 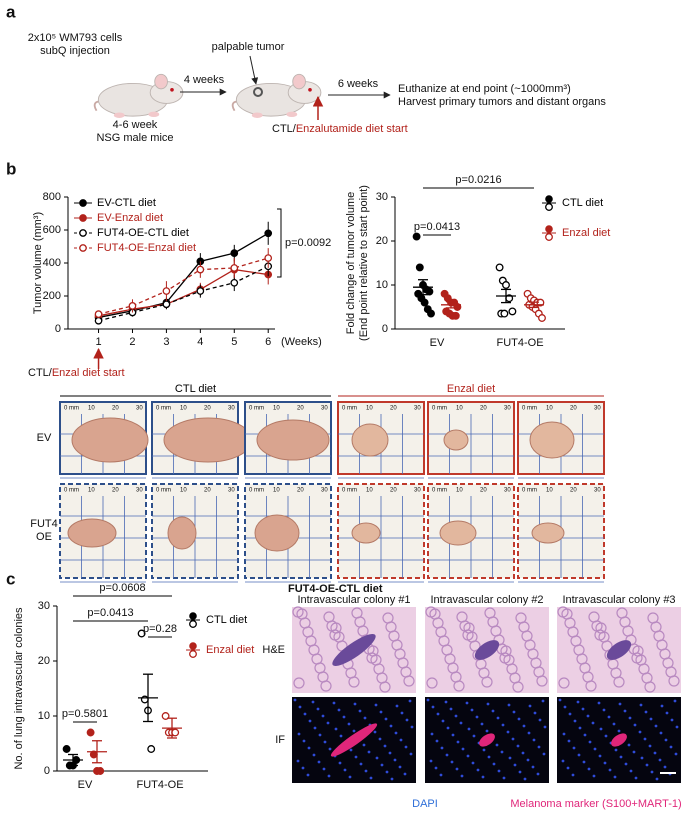 I want to click on x-tick-label: 6, so click(x=268, y=342).